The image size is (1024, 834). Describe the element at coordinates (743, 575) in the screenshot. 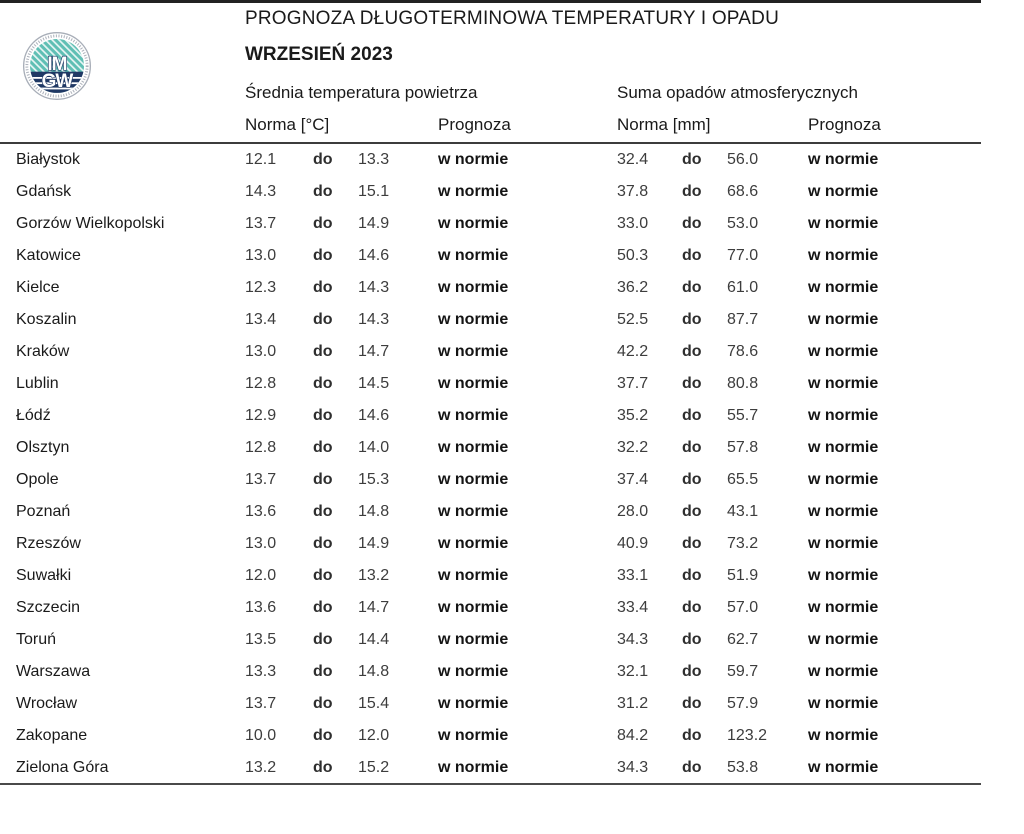

I see `precip-norm-high: 51.9` at that location.